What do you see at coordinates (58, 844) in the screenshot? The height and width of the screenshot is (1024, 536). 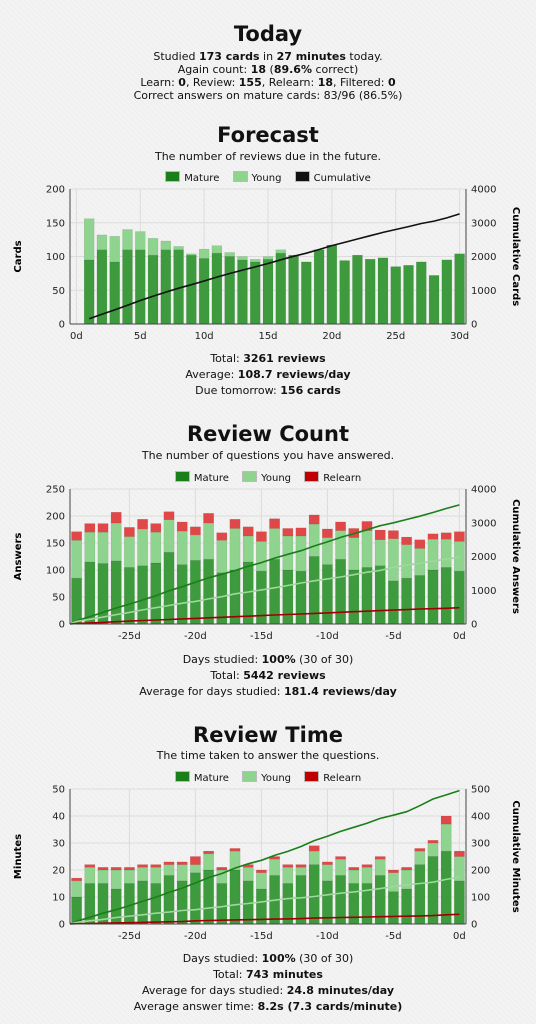 I see `y-tick-label: 30` at bounding box center [58, 844].